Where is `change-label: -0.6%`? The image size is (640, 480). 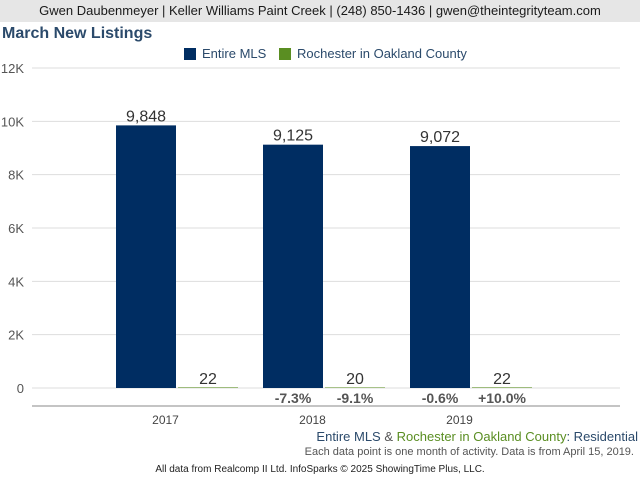 change-label: -0.6% is located at coordinates (440, 398).